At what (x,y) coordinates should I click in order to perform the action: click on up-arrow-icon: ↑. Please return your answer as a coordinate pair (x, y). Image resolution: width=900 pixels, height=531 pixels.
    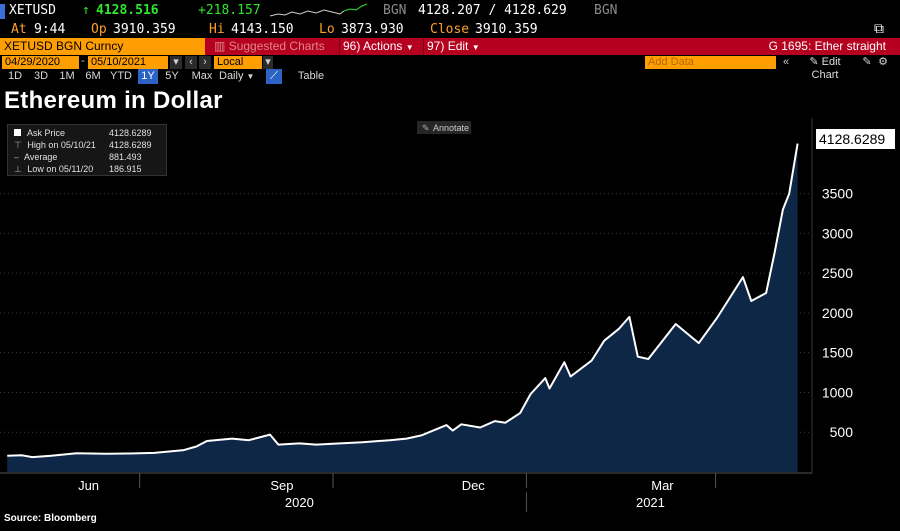
    Looking at the image, I should click on (86, 10).